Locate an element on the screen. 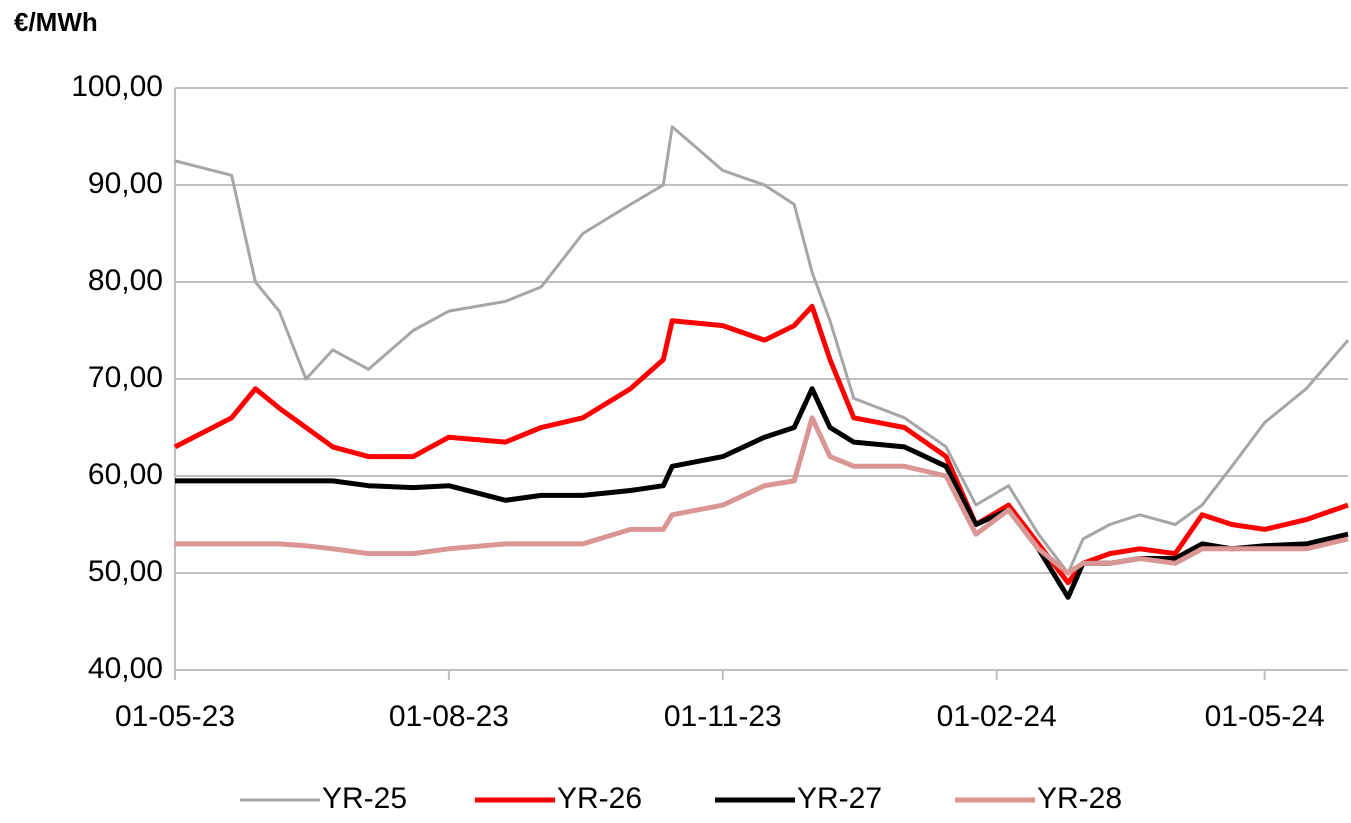 The image size is (1351, 823). x-tick-label: 01-02-24 is located at coordinates (997, 716).